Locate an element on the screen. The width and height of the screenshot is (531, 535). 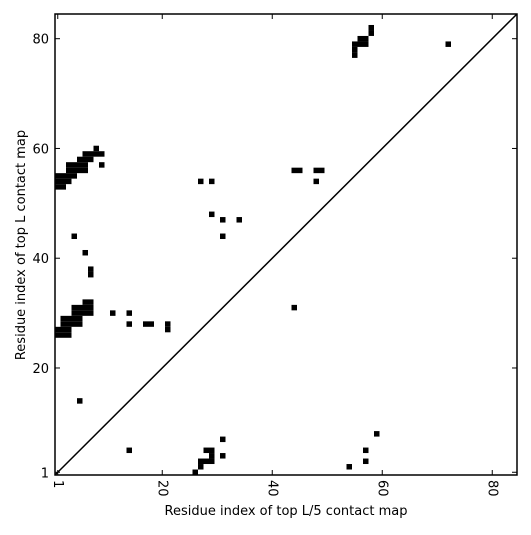
y-axis-label: Residue index of top L contact map is located at coordinates (21, 245).